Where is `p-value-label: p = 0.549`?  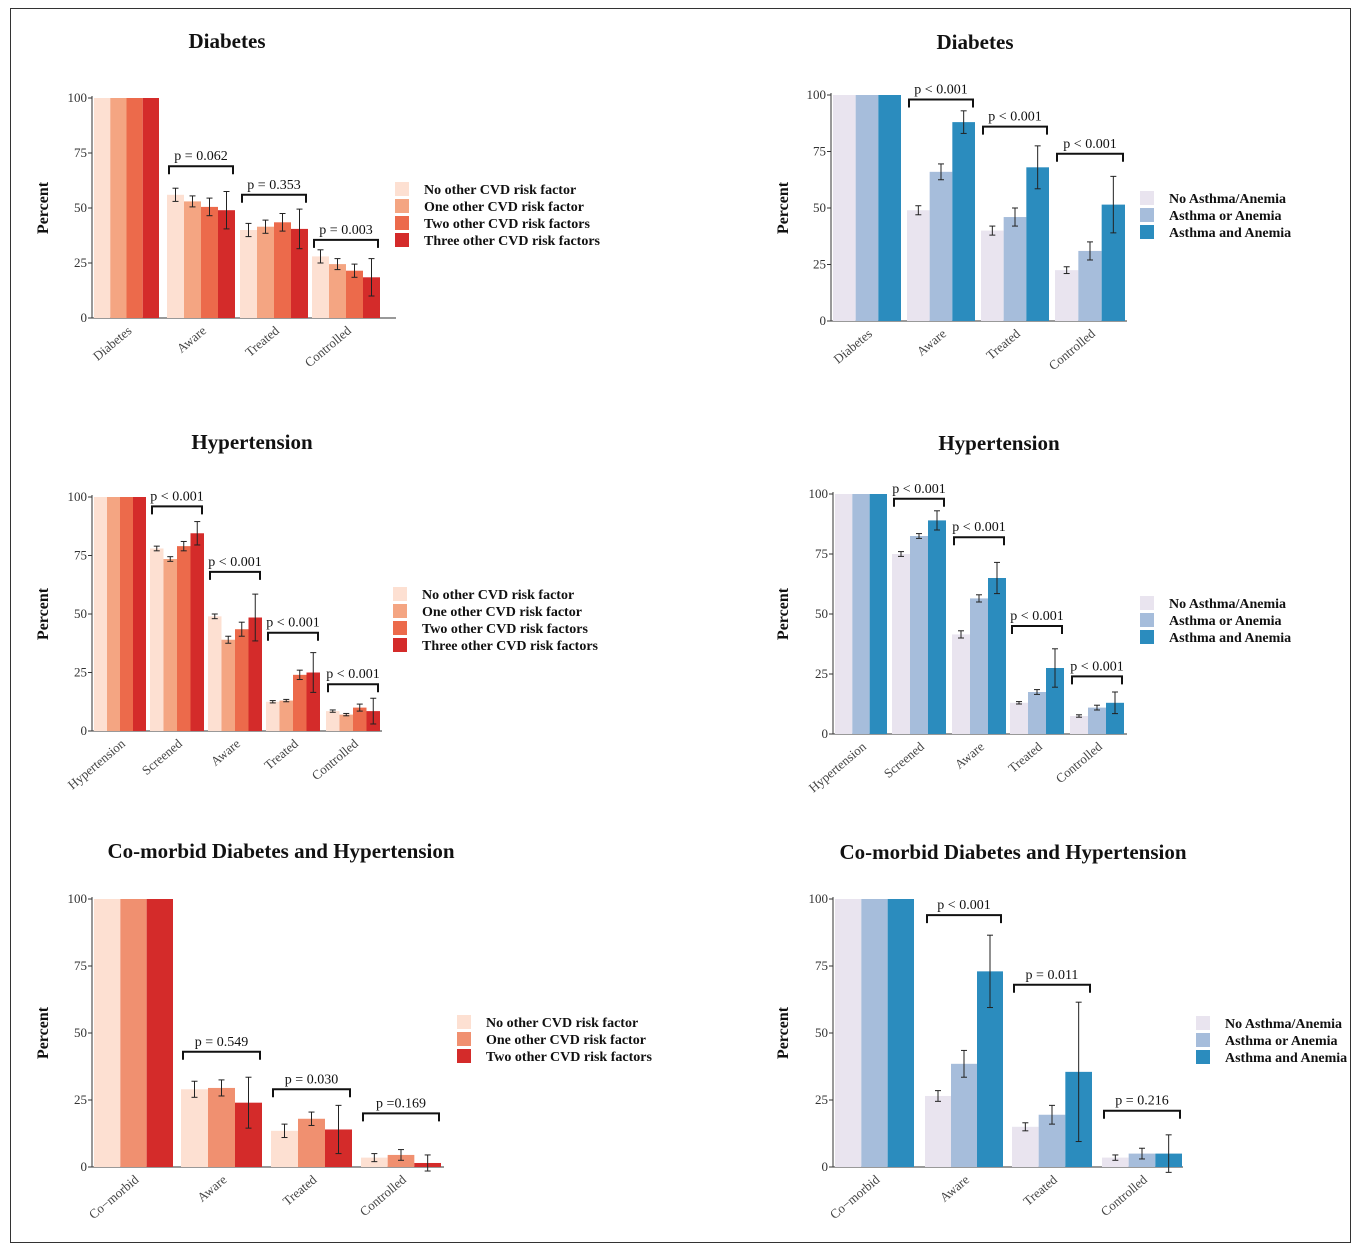
p-value-label: p = 0.549 is located at coordinates (221, 1042).